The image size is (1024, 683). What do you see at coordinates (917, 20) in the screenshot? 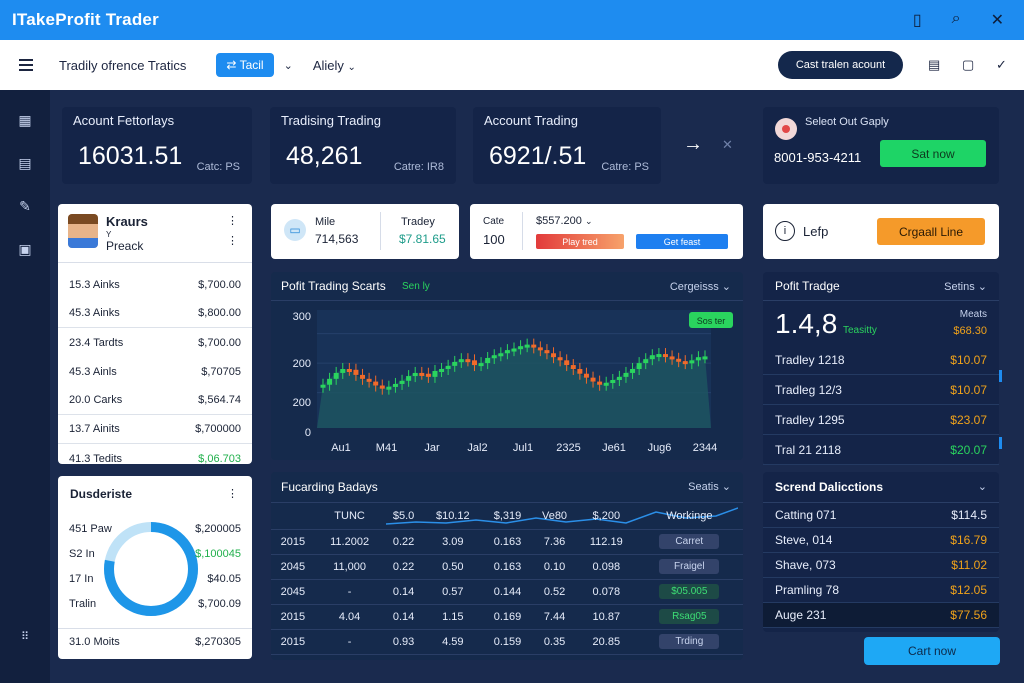
I see `clipboard-icon: ▯` at bounding box center [917, 20].